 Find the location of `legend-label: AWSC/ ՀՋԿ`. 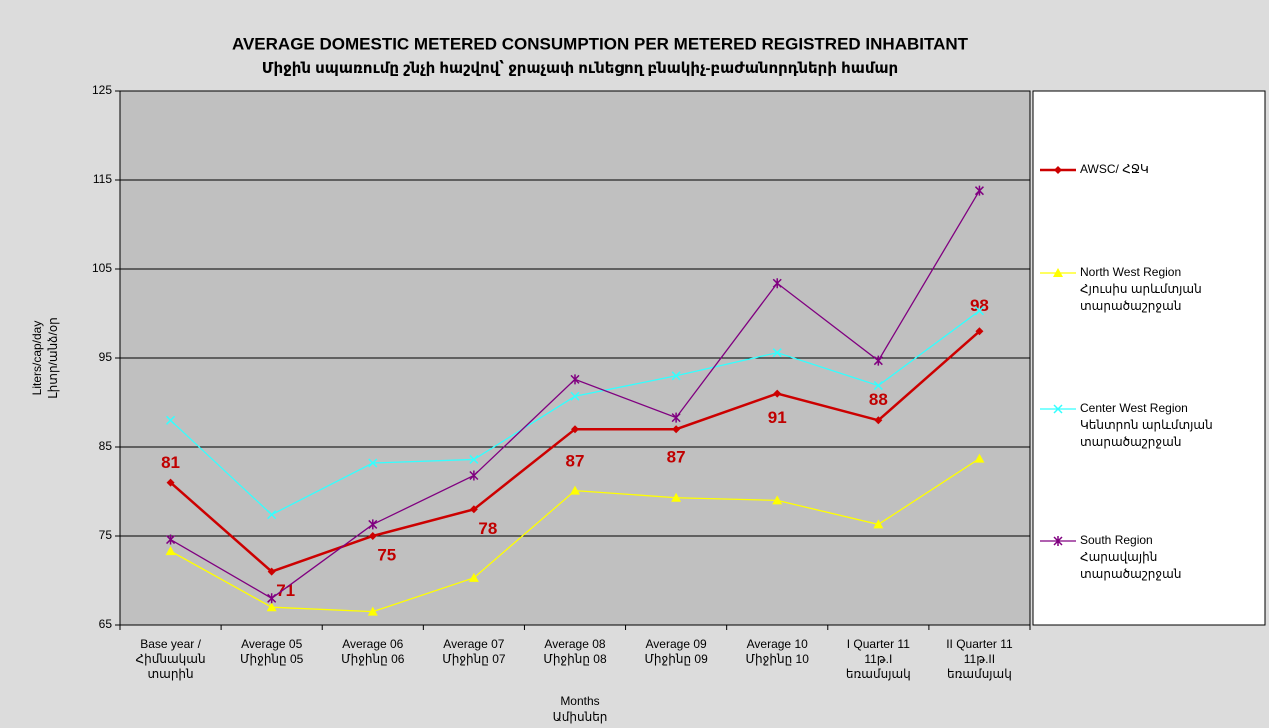

legend-label: AWSC/ ՀՋԿ is located at coordinates (1114, 169).